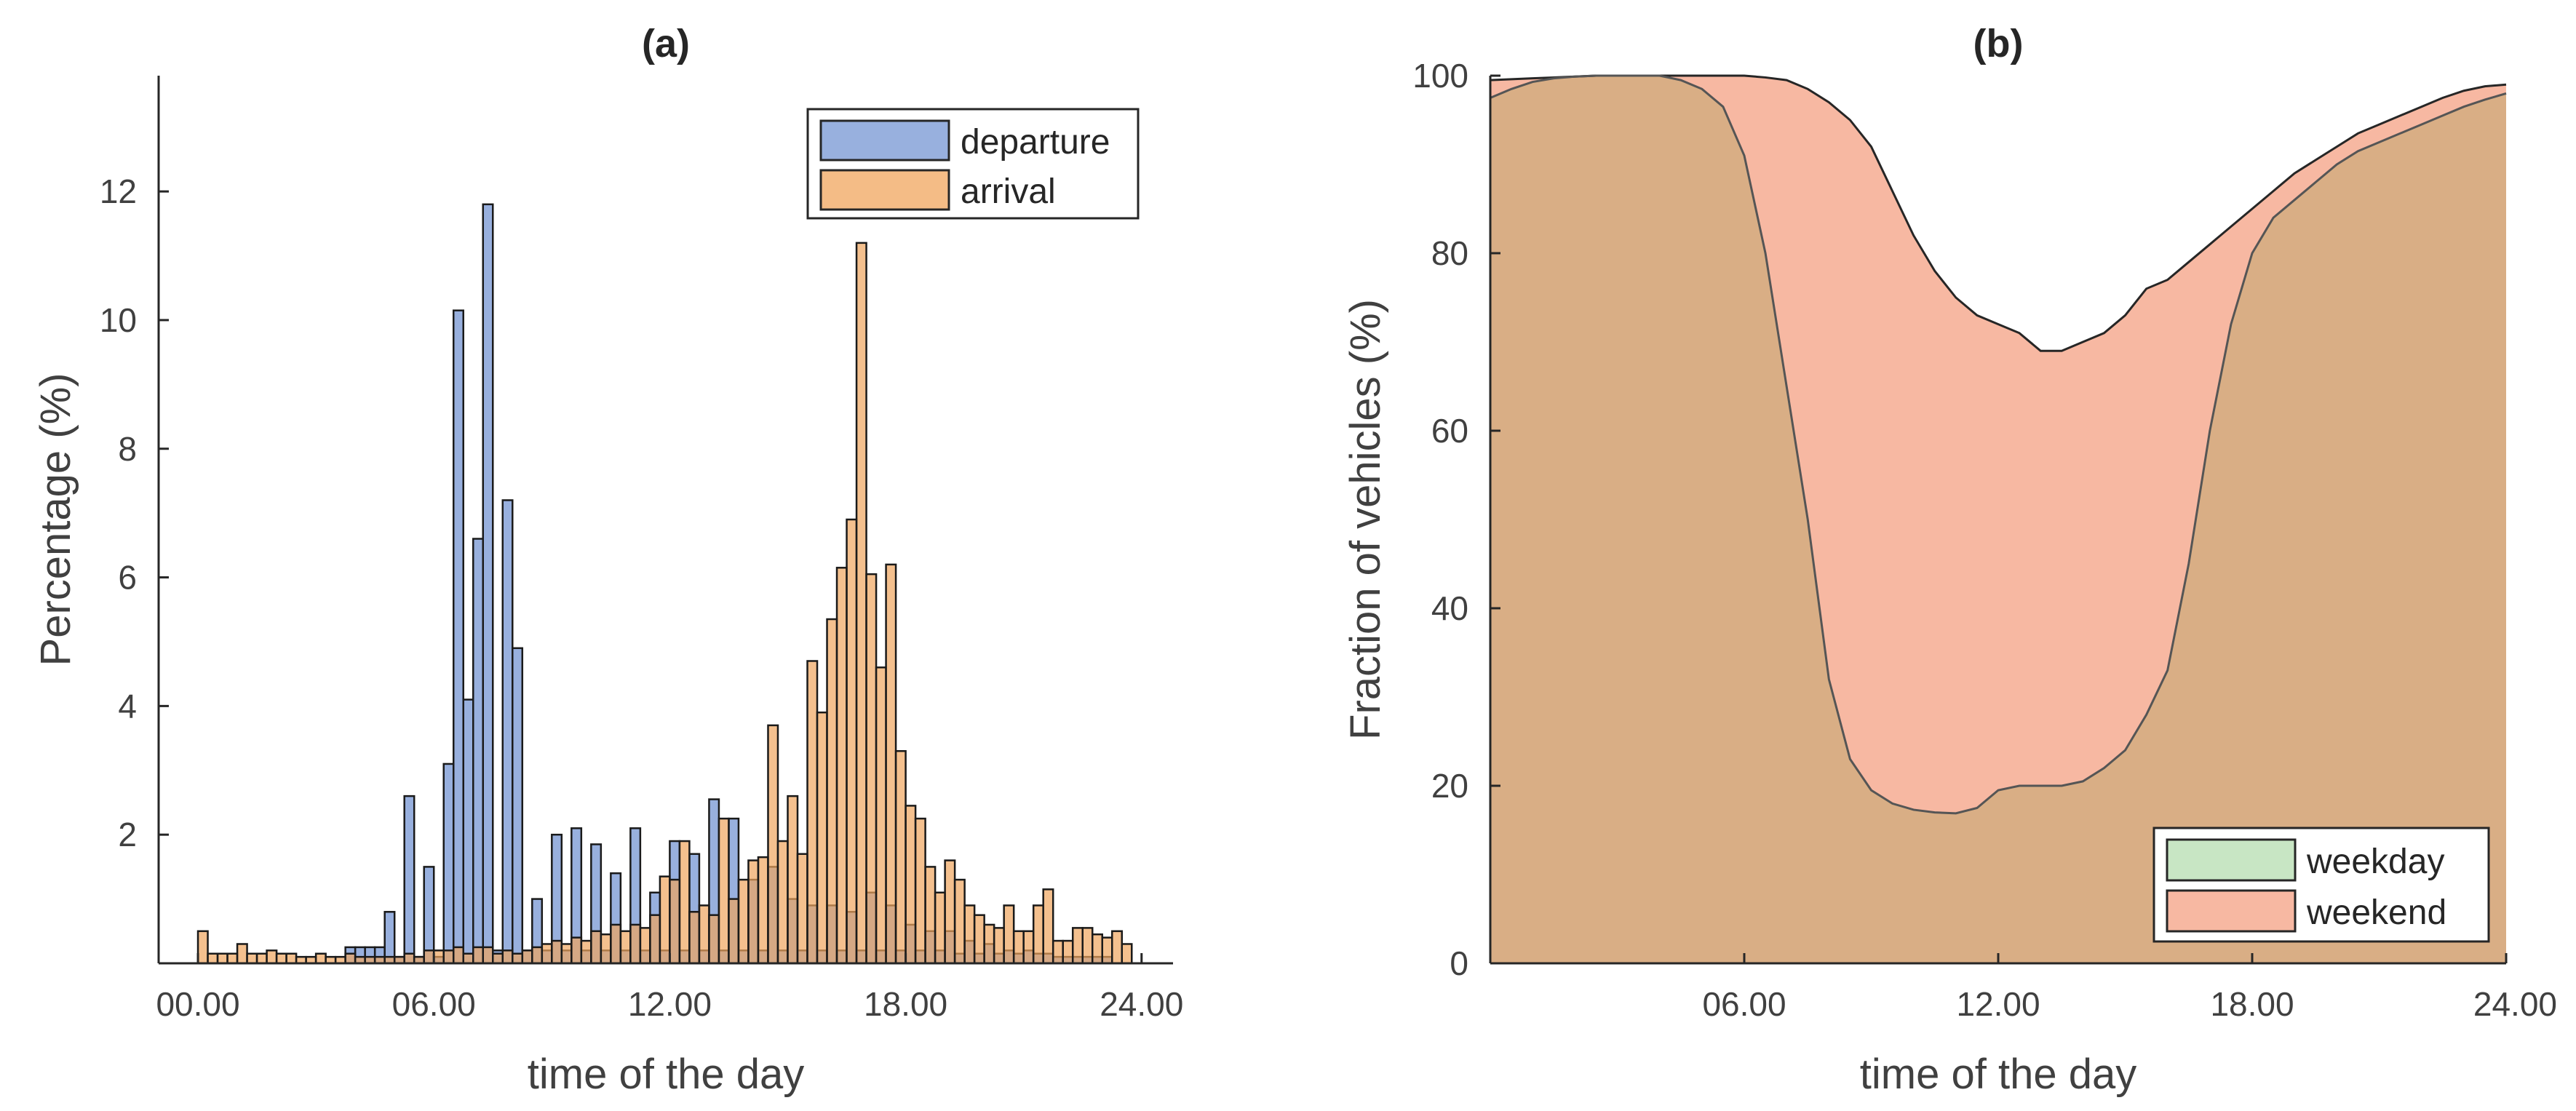 The image size is (2576, 1111). I want to click on panel-a-title: (a), so click(666, 43).